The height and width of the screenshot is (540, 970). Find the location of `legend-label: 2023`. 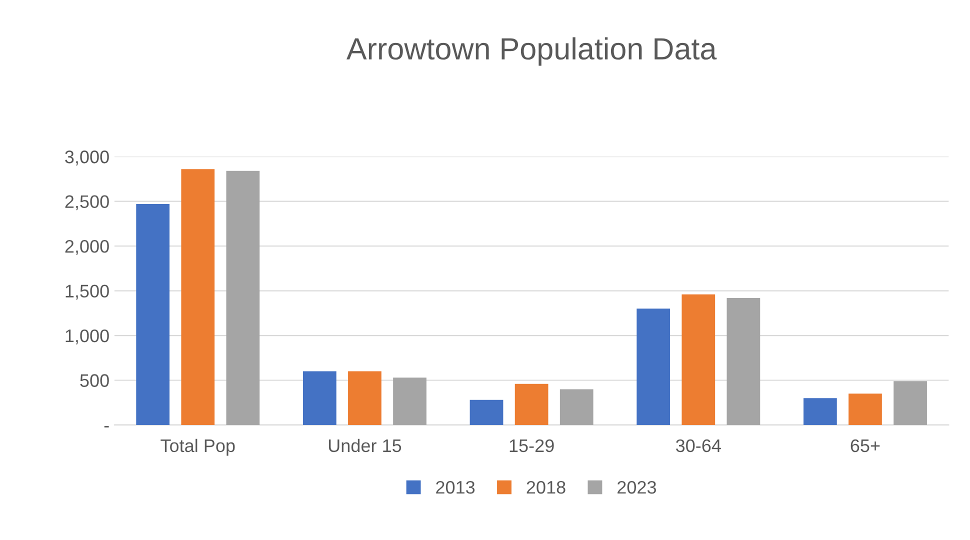

legend-label: 2023 is located at coordinates (637, 487).